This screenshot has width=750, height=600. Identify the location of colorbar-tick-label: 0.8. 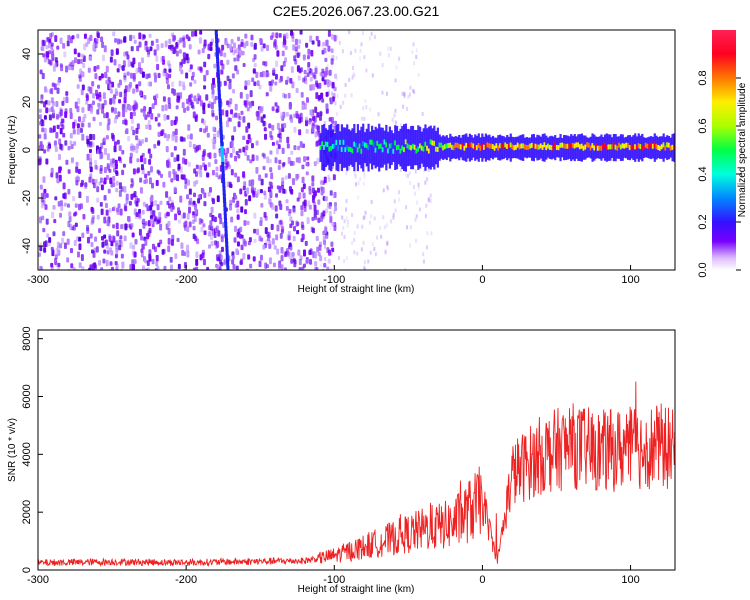
(703, 77).